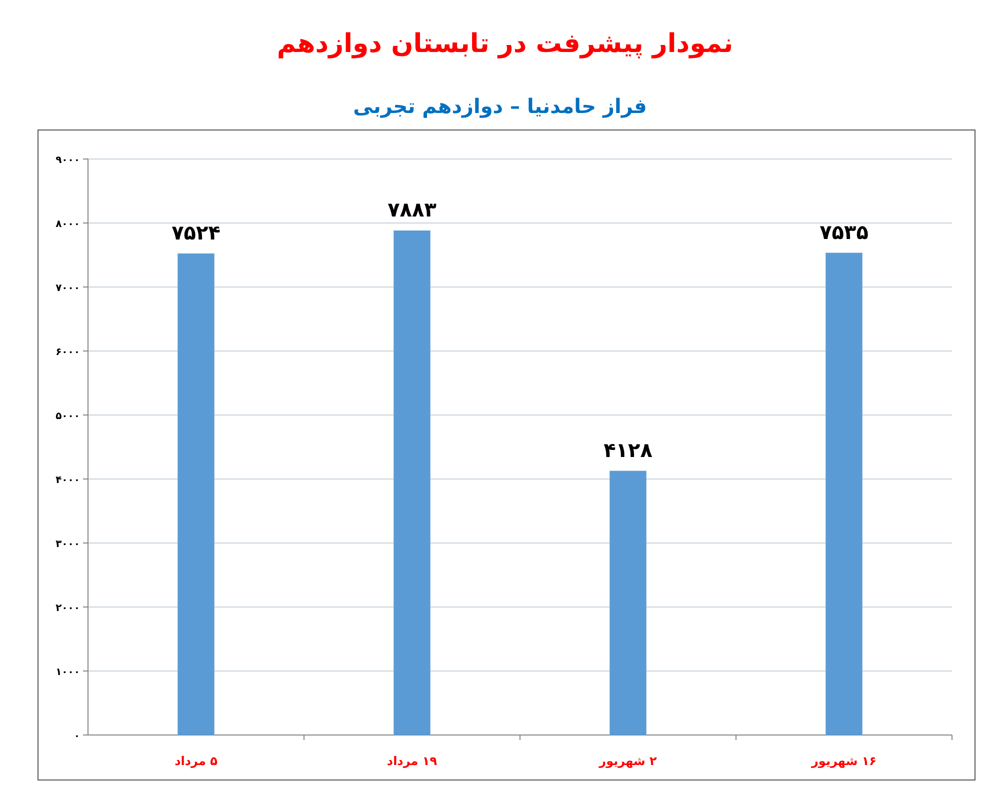 This screenshot has height=793, width=983. Describe the element at coordinates (68, 416) in the screenshot. I see `y-tick-label: ۵۰۰۰` at that location.